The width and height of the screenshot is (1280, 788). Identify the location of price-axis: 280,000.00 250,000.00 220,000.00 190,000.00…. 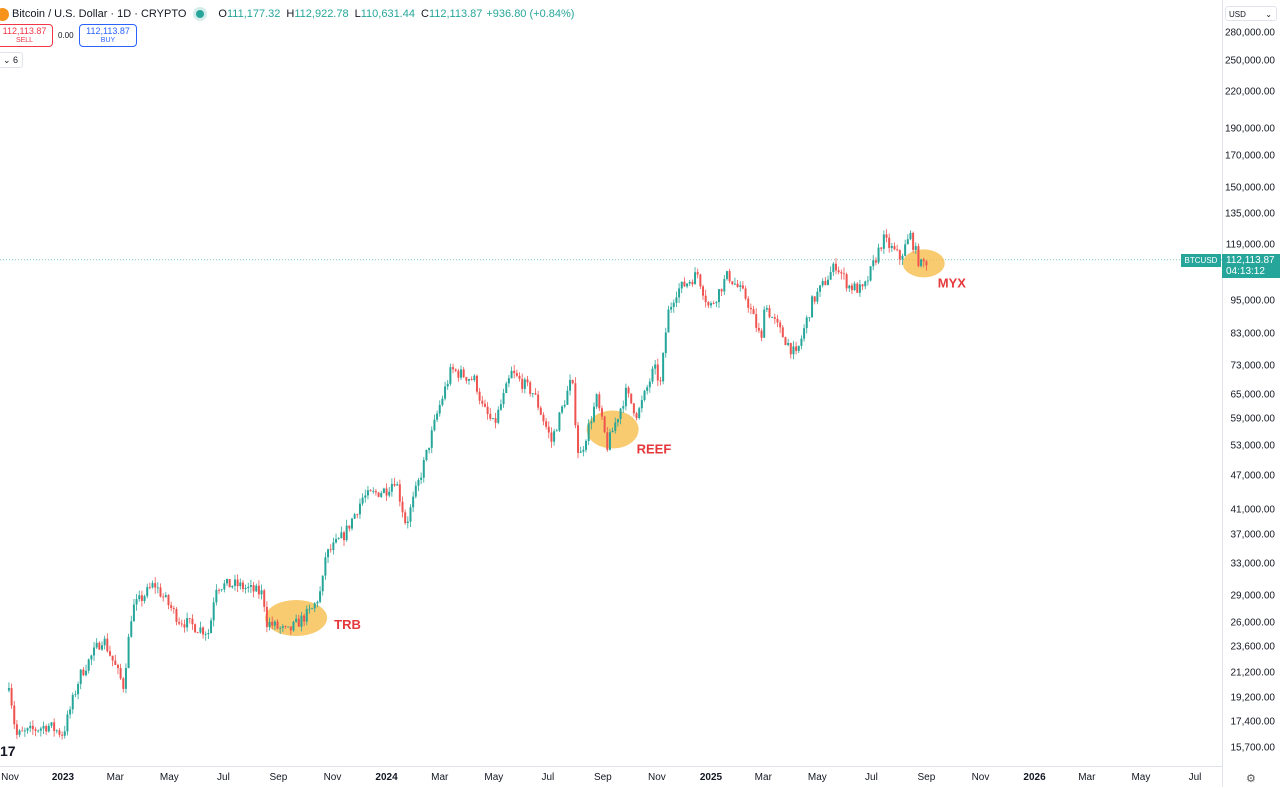
(1251, 393).